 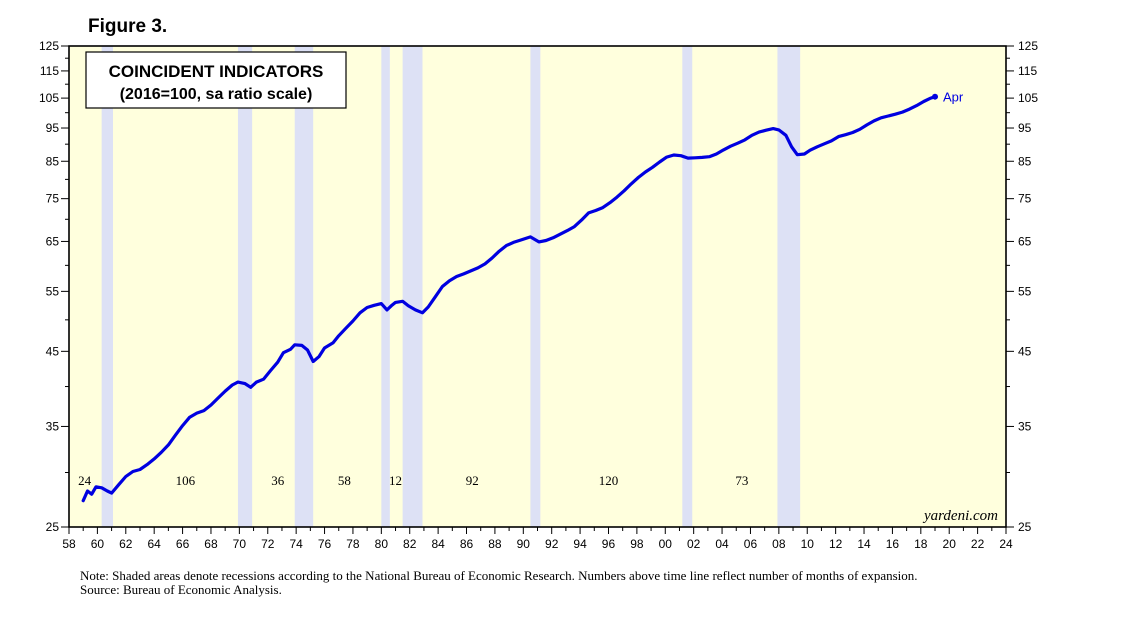 What do you see at coordinates (953, 97) in the screenshot?
I see `end-label: Apr` at bounding box center [953, 97].